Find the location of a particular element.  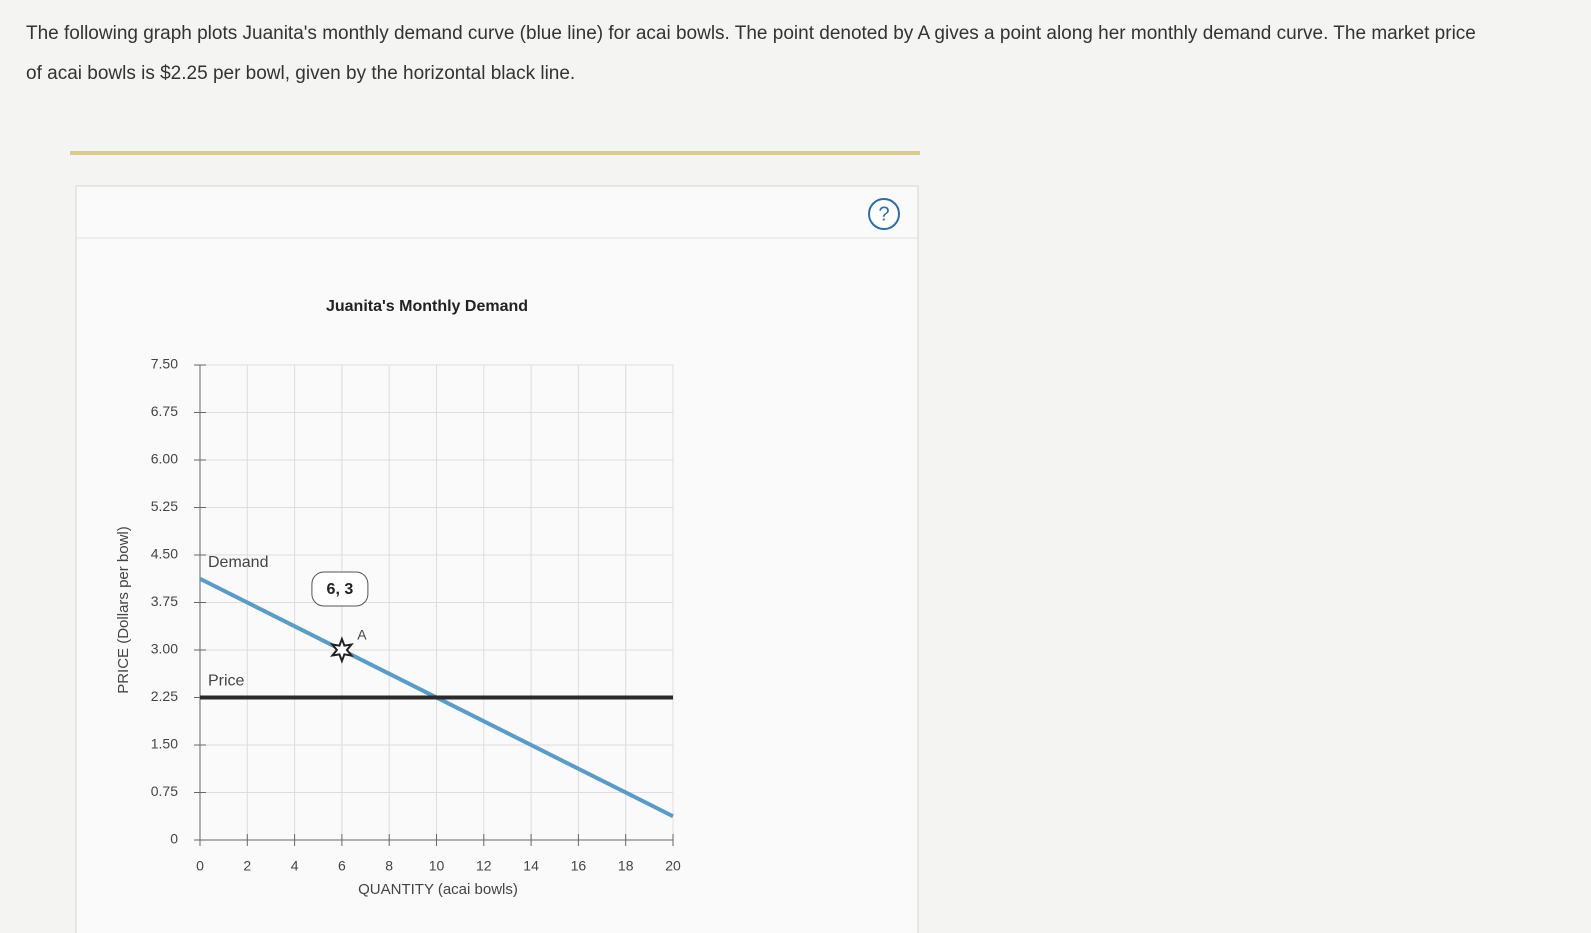

y-tick-label: 1.50 is located at coordinates (164, 744).